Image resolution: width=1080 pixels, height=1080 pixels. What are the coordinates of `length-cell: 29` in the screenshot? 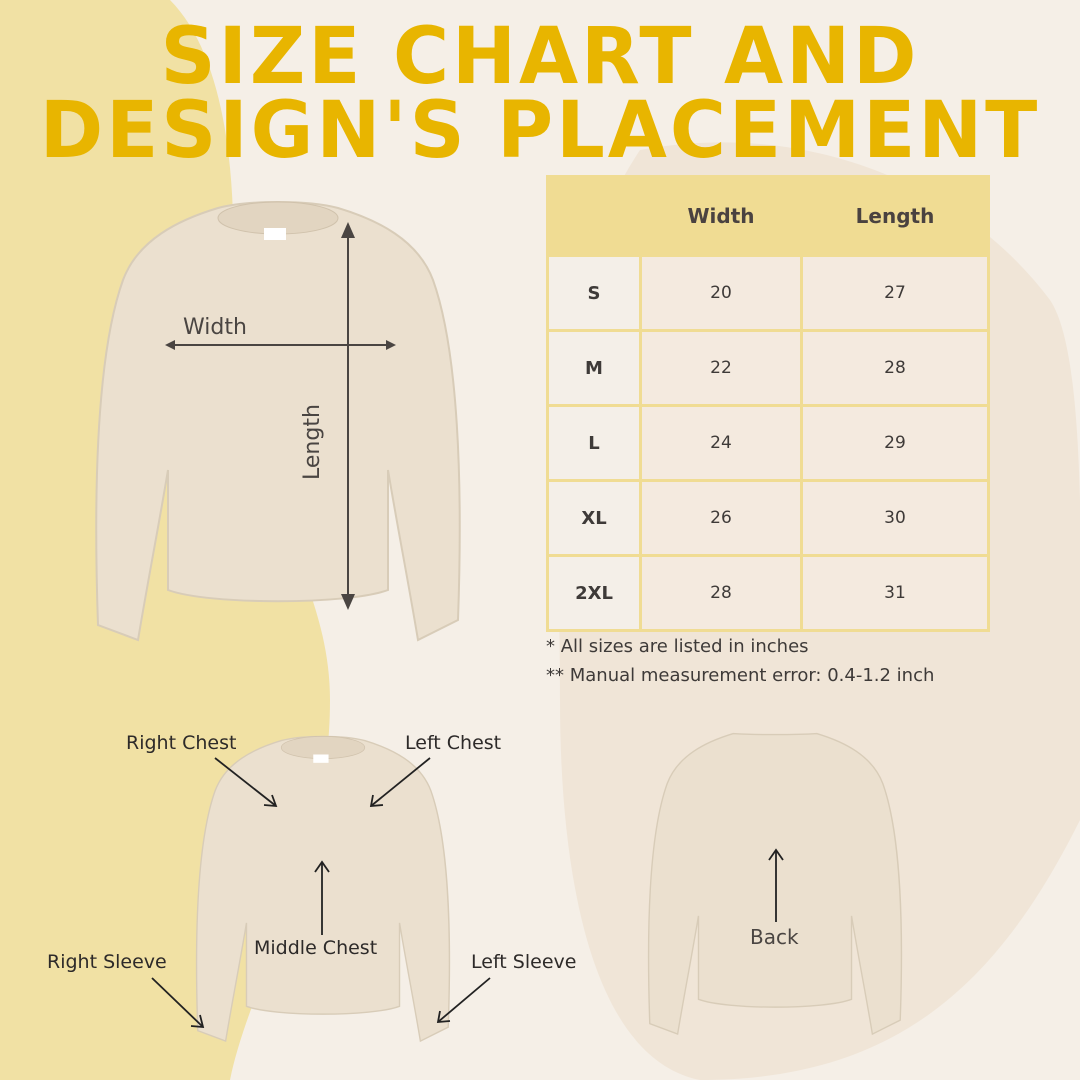 It's located at (895, 443).